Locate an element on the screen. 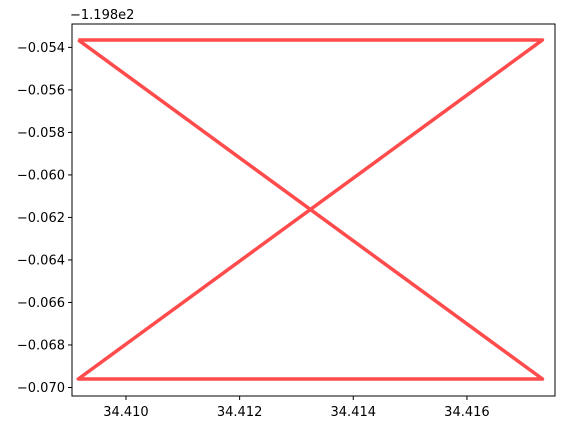 Image resolution: width=577 pixels, height=428 pixels. x-axis: 34.410 34.412 34.414 34.416 is located at coordinates (296, 408).